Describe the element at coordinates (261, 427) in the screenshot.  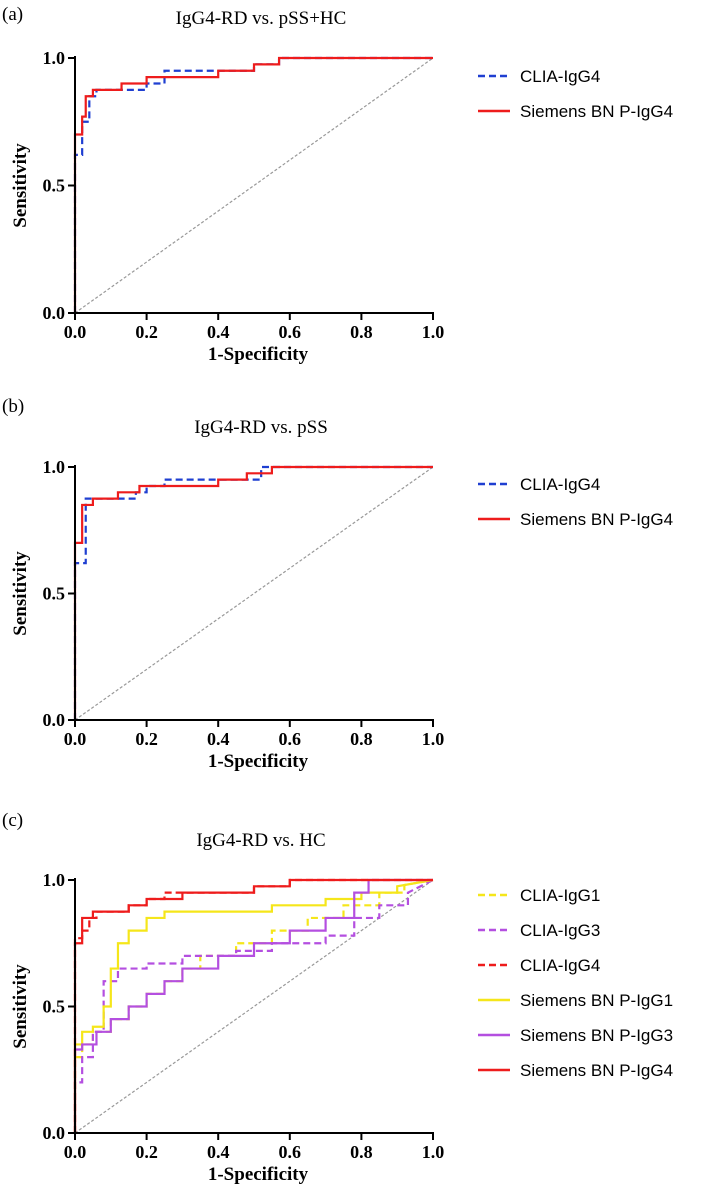
I see `chart-title: IgG4-RD vs. pSS` at that location.